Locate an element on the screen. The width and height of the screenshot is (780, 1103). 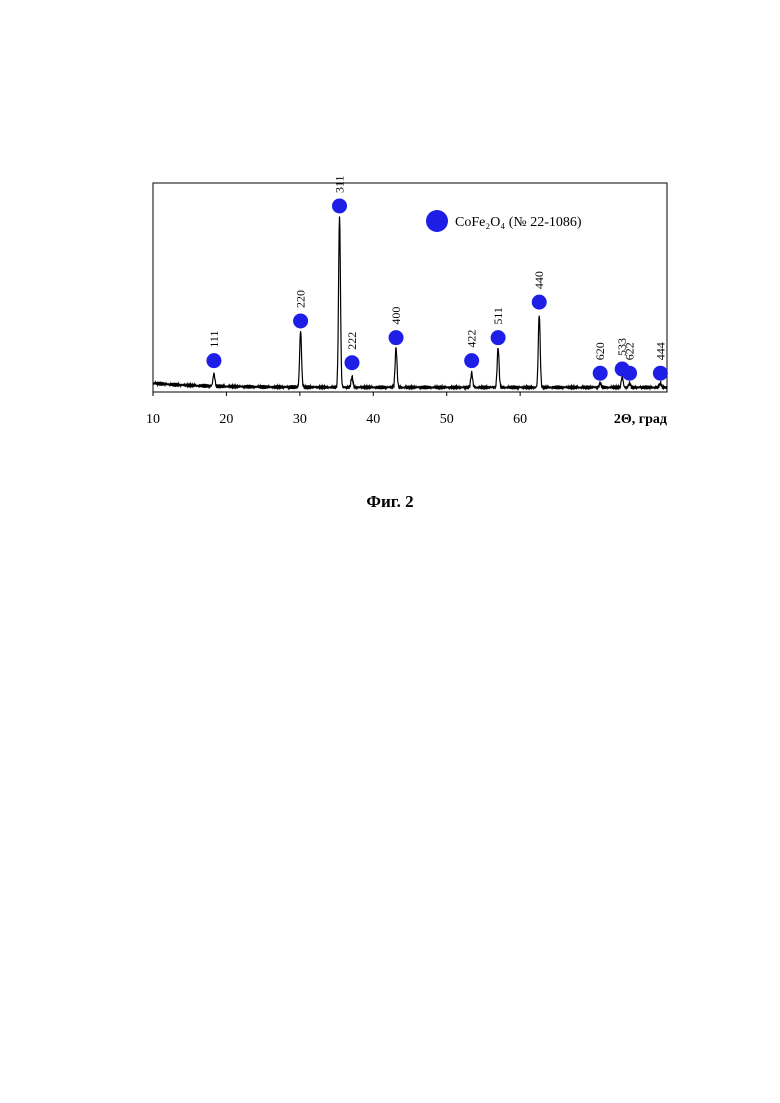
peak-hkl-label: 311 is located at coordinates (340, 184).